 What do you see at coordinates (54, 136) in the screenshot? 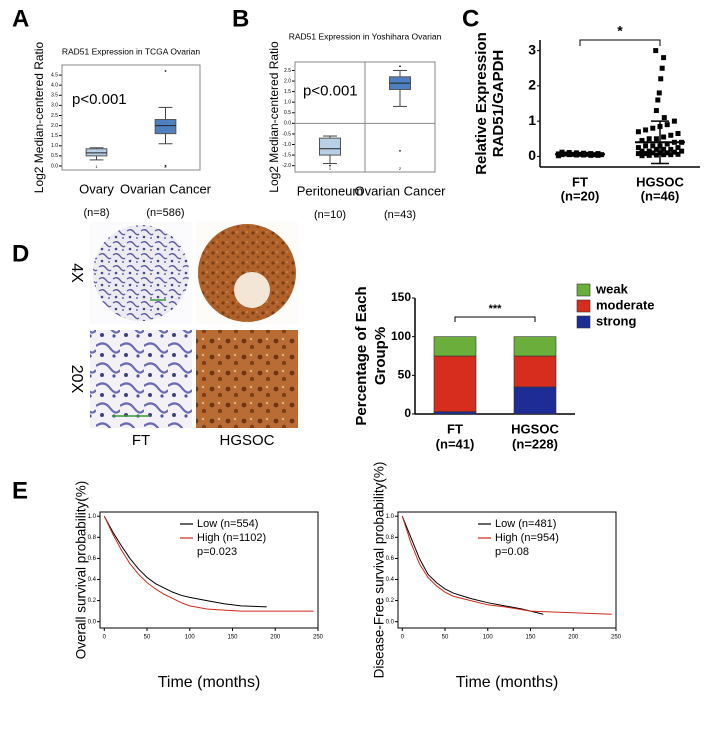
I see `y-tick-label: 1.5` at bounding box center [54, 136].